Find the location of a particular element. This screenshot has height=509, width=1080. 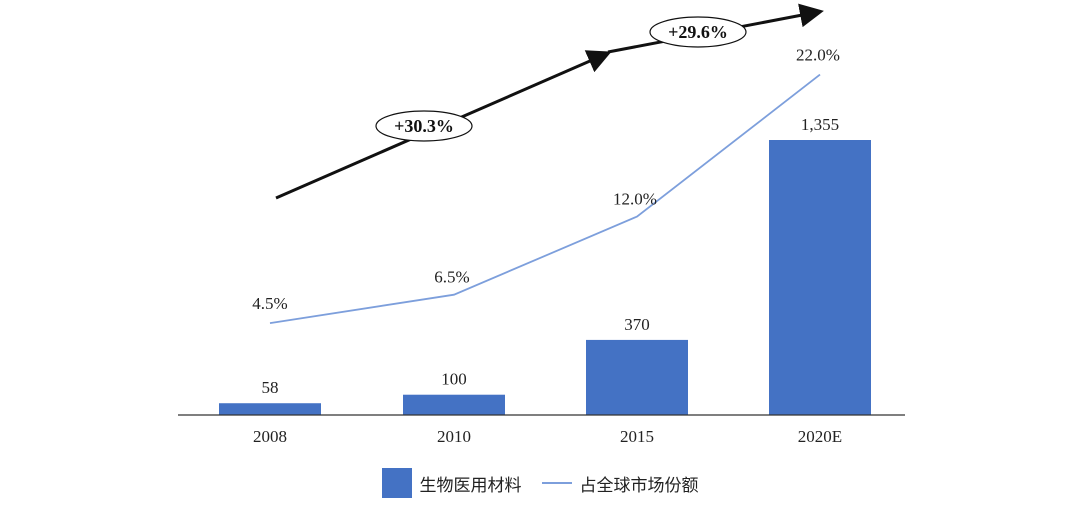

cagr-label-2: +29.6% is located at coordinates (698, 32).